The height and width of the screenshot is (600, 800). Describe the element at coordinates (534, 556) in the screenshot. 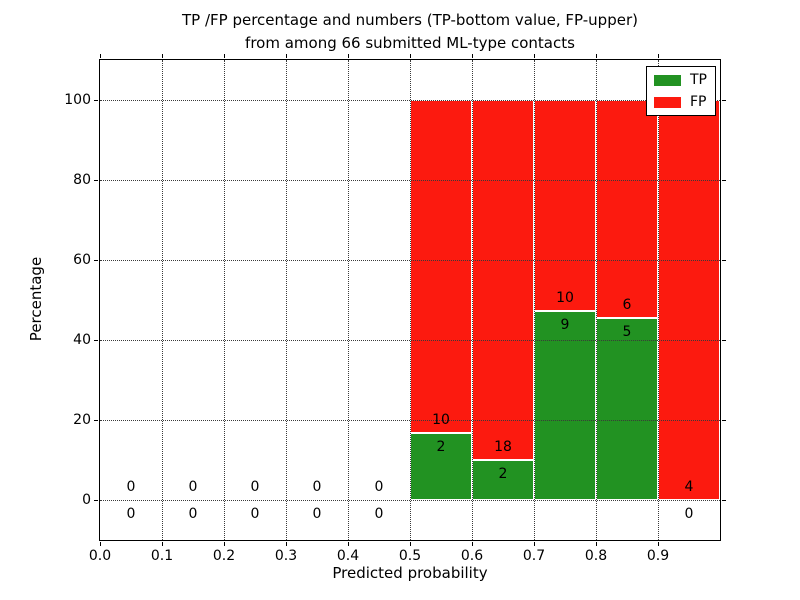

I see `x-tick-label: 0.7` at that location.